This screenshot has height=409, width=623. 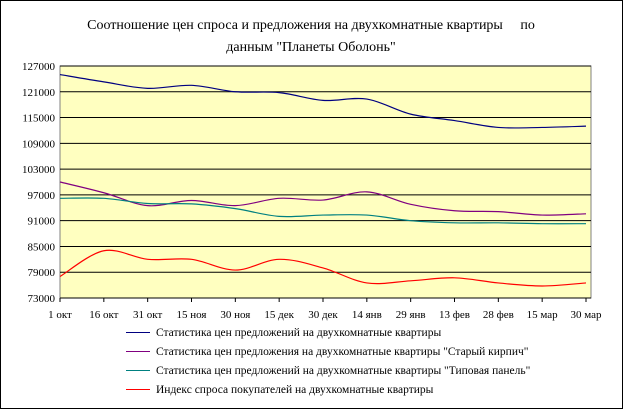 I want to click on x-tick-label: 29 янв, so click(x=411, y=315).